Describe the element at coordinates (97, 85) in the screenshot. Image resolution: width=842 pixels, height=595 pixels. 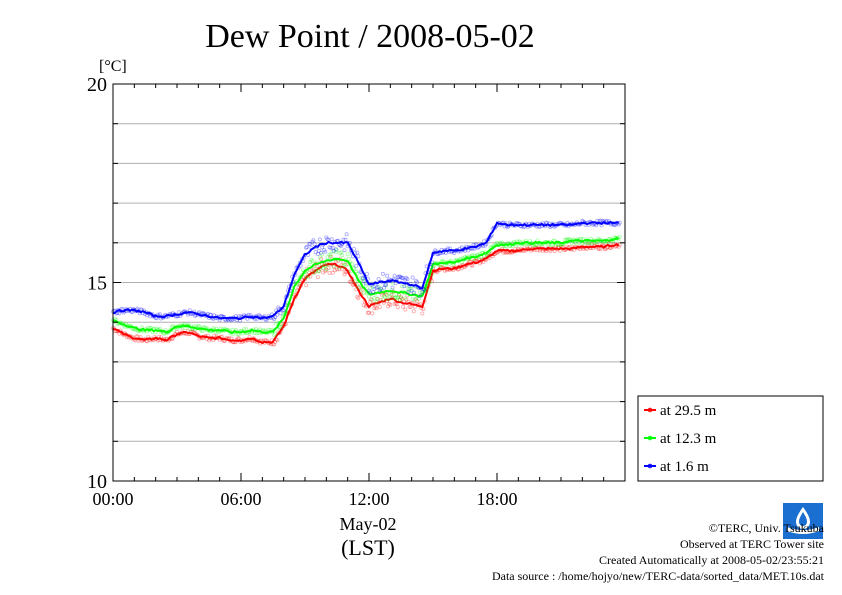
I see `y-tick-label: 20` at that location.